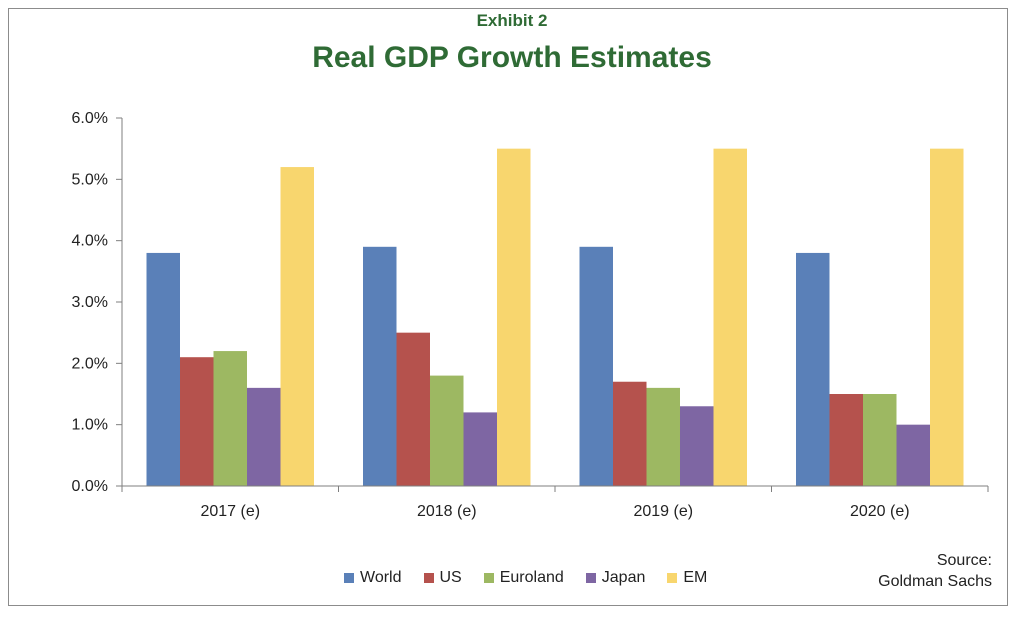  Describe the element at coordinates (695, 577) in the screenshot. I see `legend-label-em: EM` at that location.